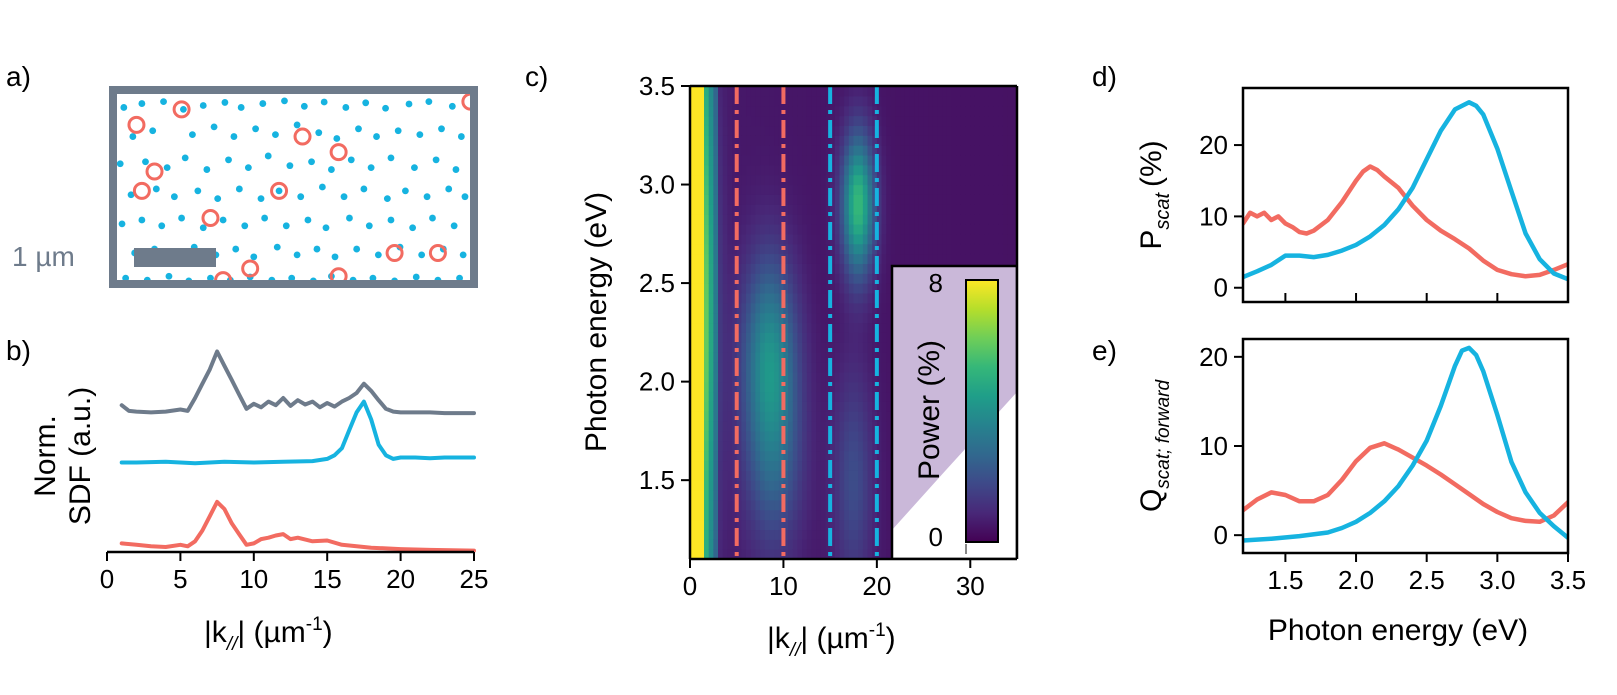  Describe the element at coordinates (297, 432) in the screenshot. I see `sdf-line-cyan` at that location.